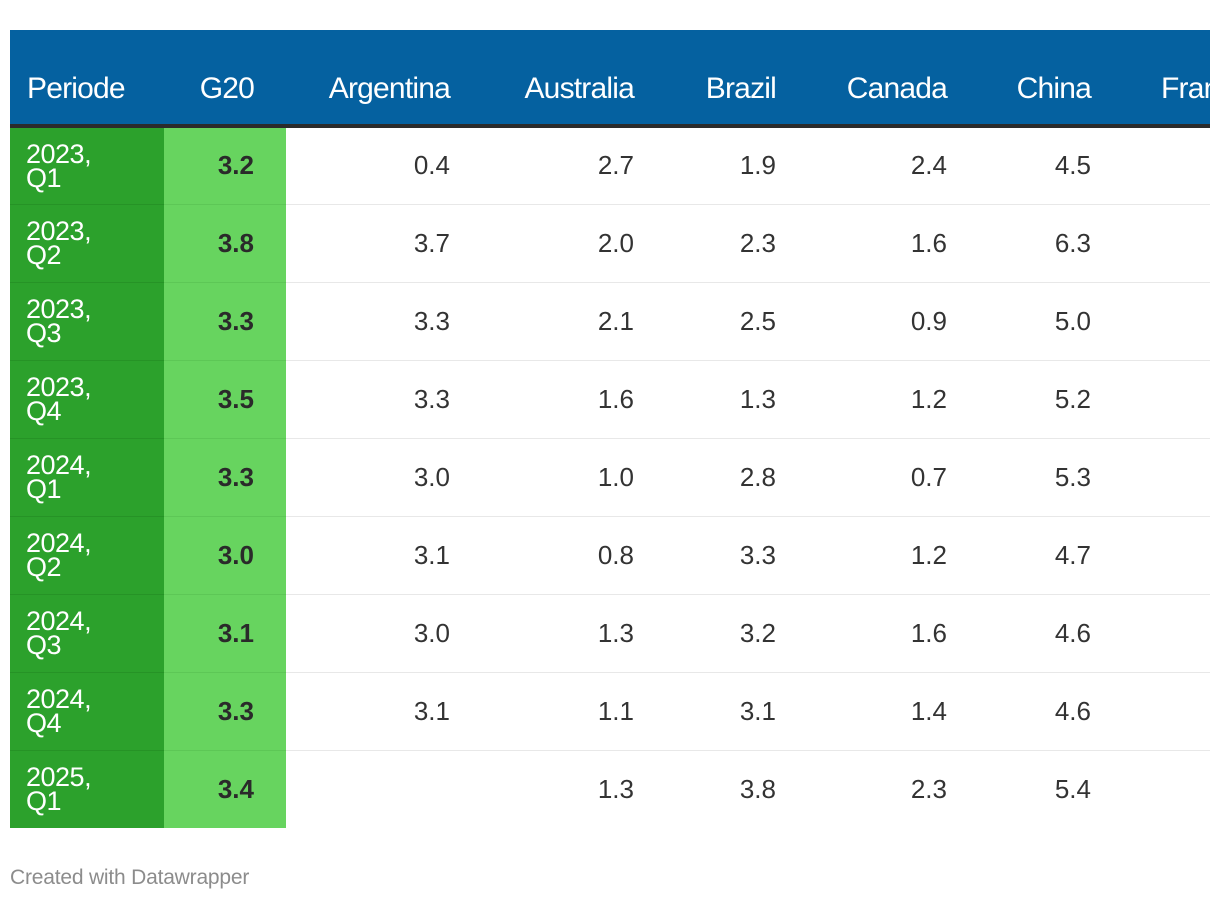  I want to click on period-cell: 2025, Q1, so click(87, 789).